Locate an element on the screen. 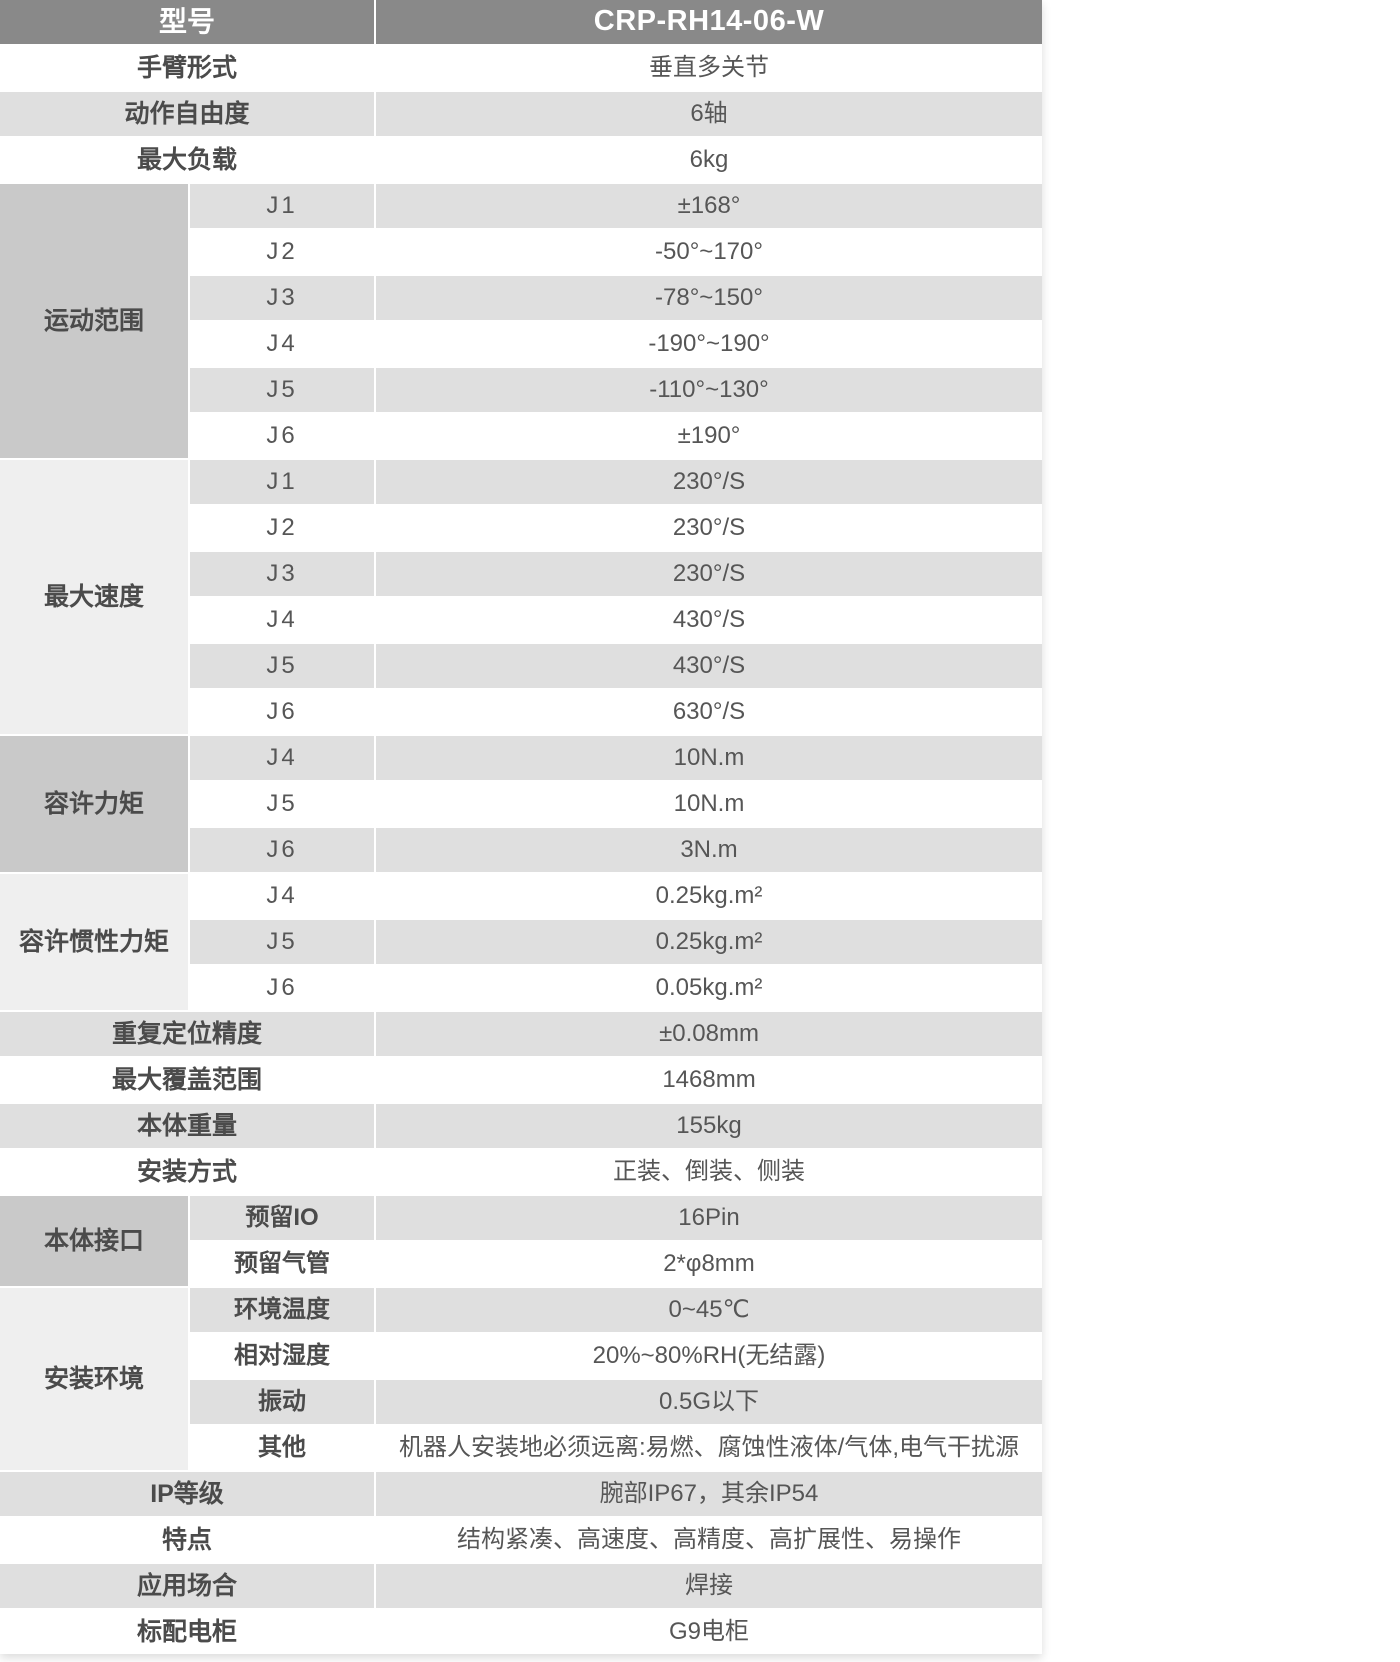  group-item-value: -78°~150° is located at coordinates (709, 298).